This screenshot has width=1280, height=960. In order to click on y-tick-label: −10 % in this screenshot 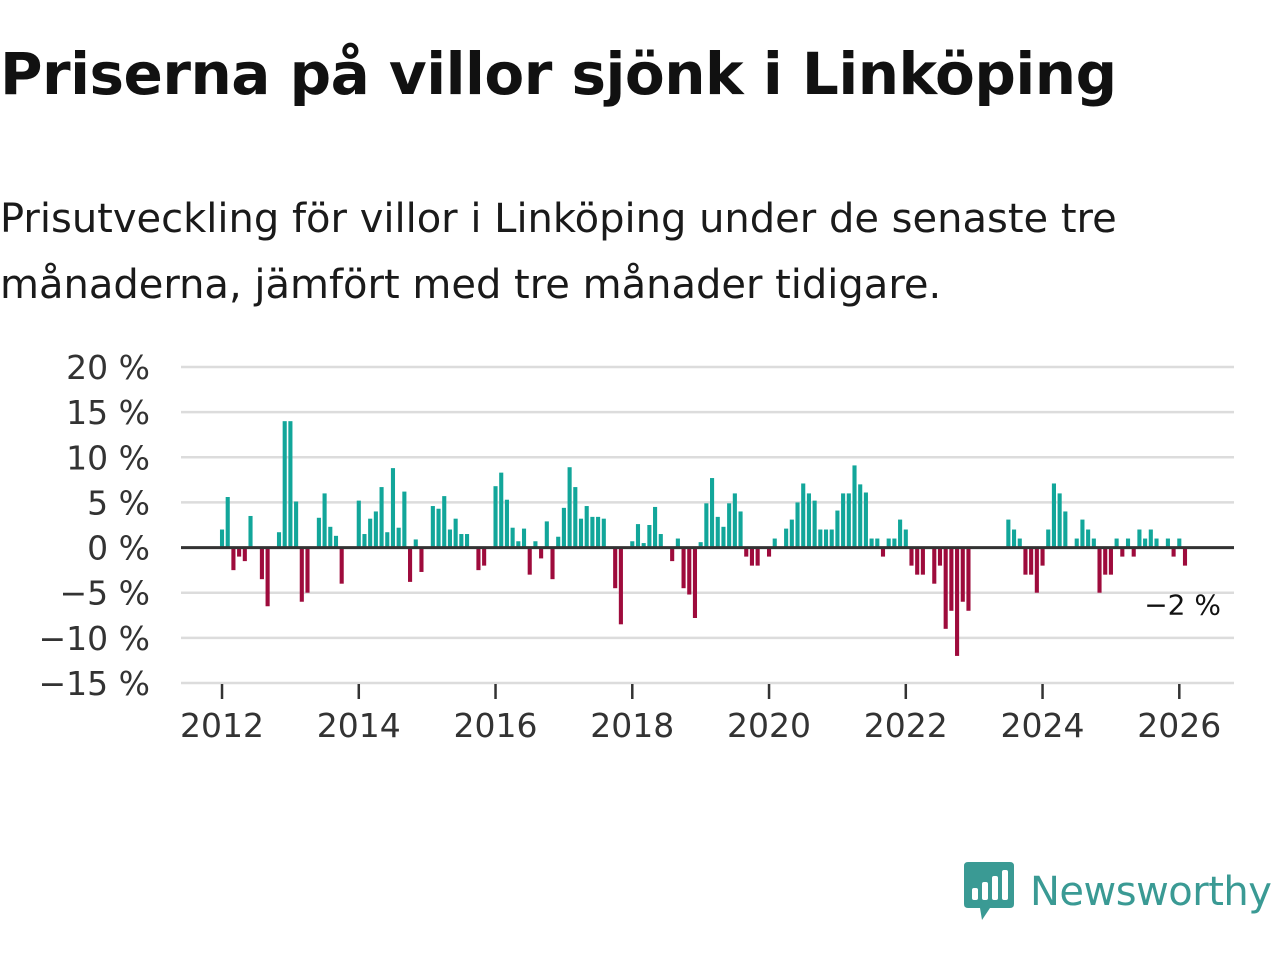, I will do `click(95, 638)`.